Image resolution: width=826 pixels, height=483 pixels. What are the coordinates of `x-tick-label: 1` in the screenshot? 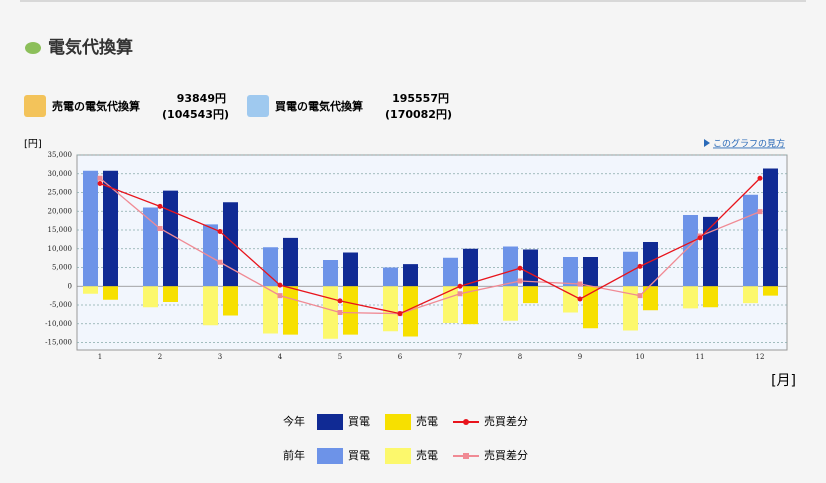 It's located at (100, 357).